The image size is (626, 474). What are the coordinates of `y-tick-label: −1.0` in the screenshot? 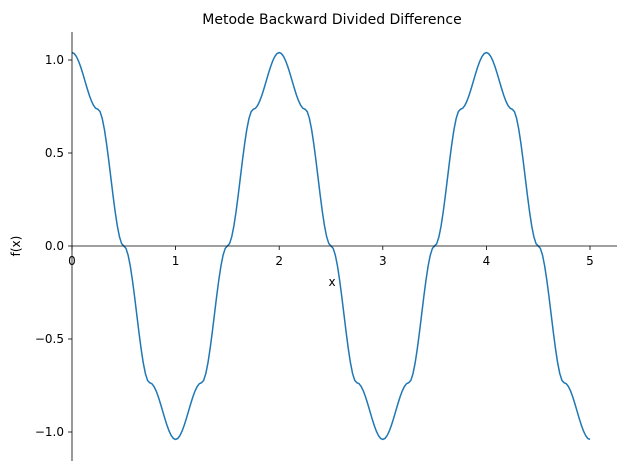 It's located at (49, 432).